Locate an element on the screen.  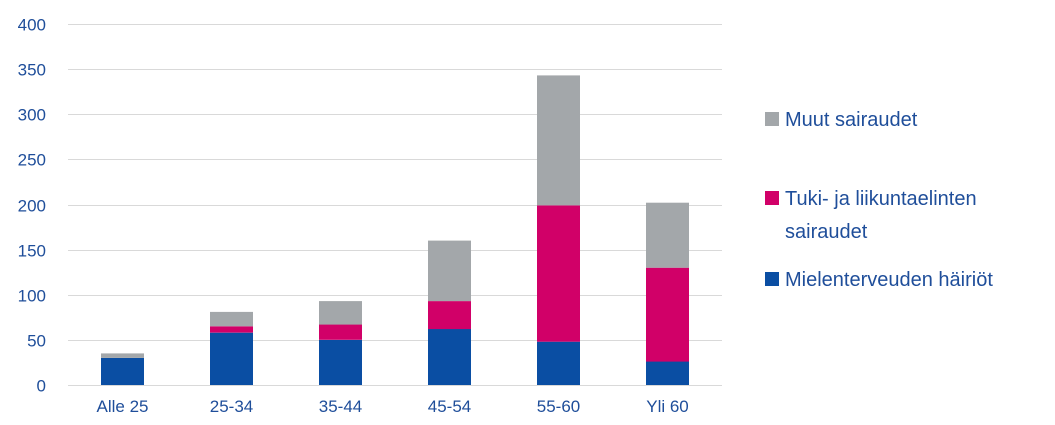
x-tick-label: 55-60 is located at coordinates (558, 406).